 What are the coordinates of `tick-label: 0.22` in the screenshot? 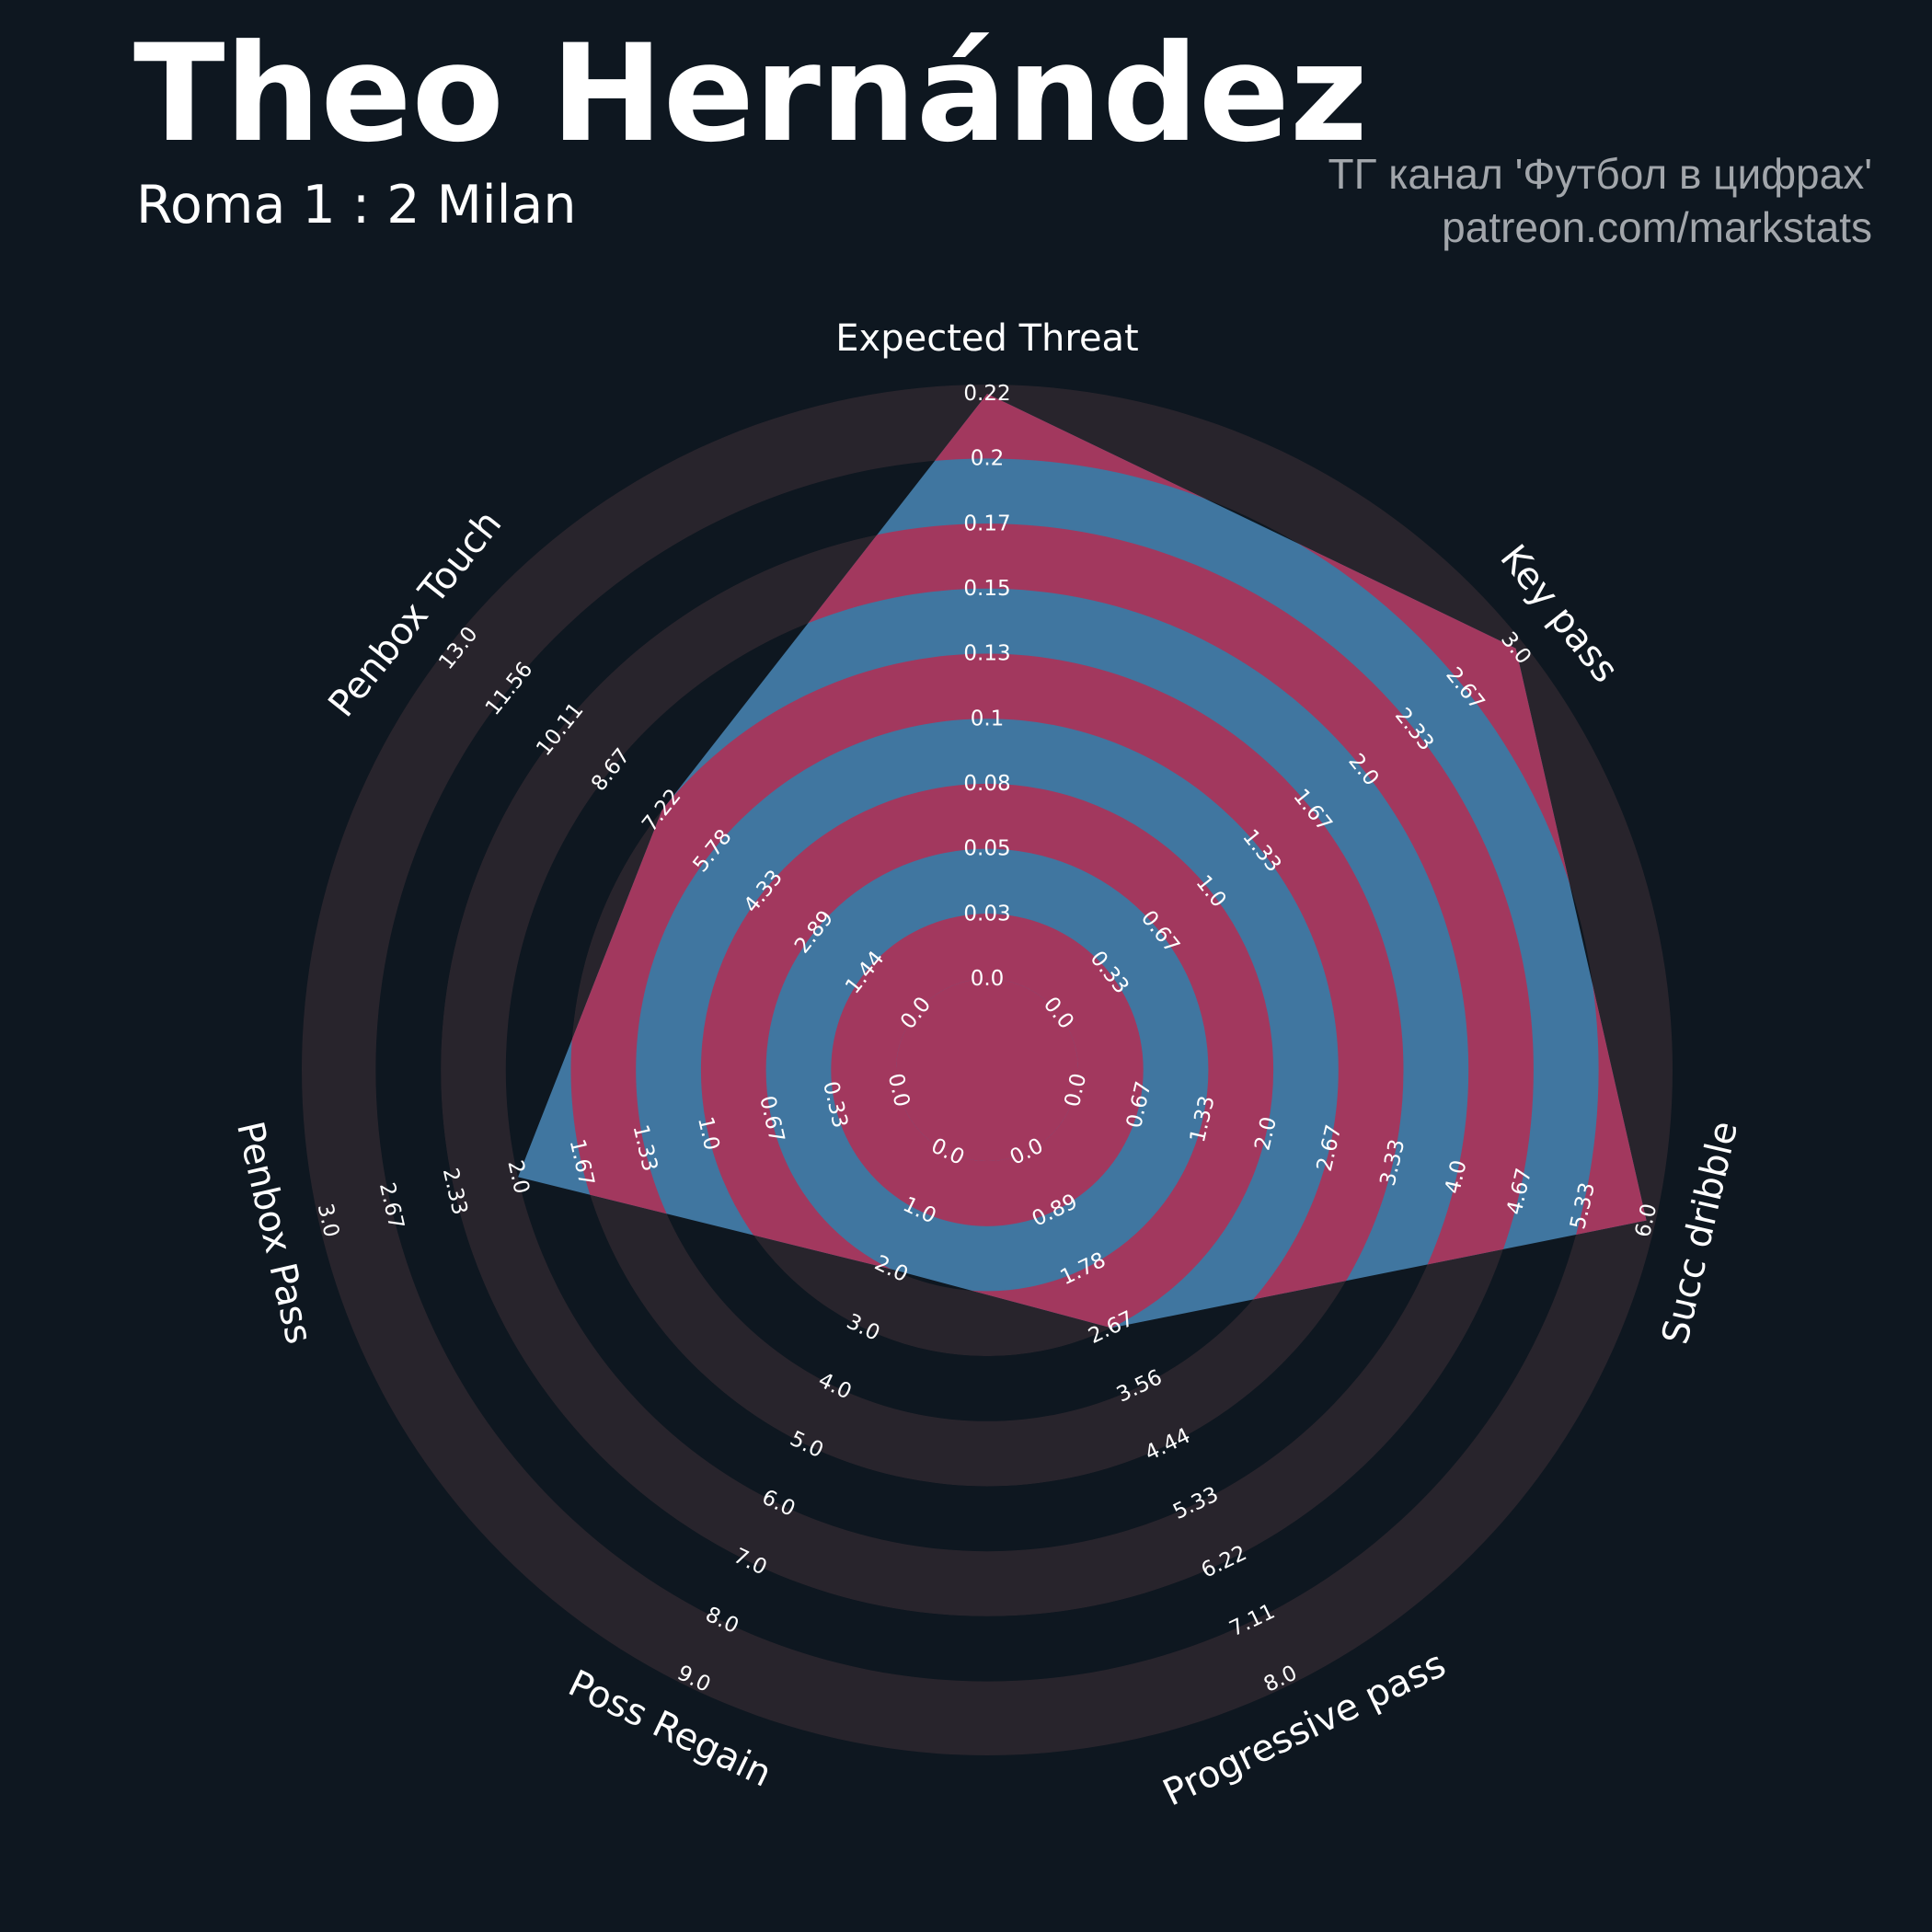 It's located at (986, 394).